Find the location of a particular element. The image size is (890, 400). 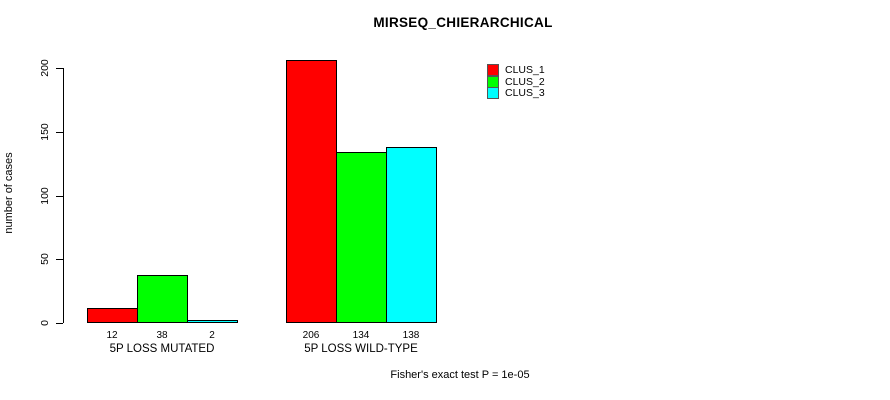

x-category-label: 5P LOSS MUTATED is located at coordinates (162, 349).